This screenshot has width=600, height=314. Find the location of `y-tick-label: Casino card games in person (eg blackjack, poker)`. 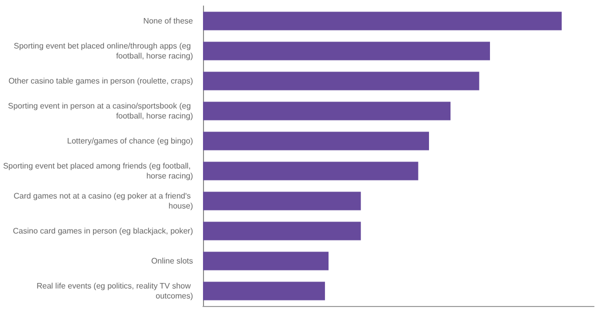

y-tick-label: Casino card games in person (eg blackjack, poker) is located at coordinates (103, 231).